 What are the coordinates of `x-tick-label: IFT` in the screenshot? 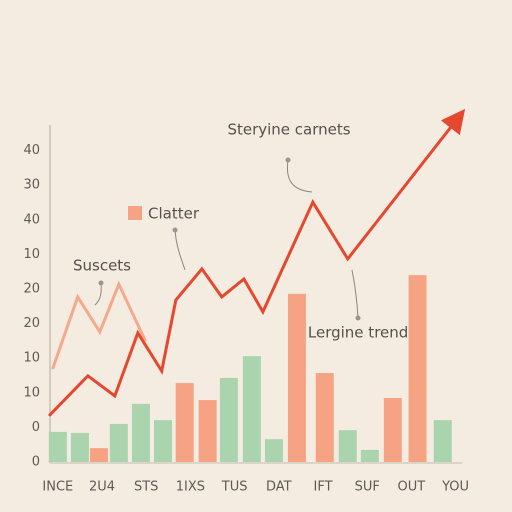 It's located at (322, 487).